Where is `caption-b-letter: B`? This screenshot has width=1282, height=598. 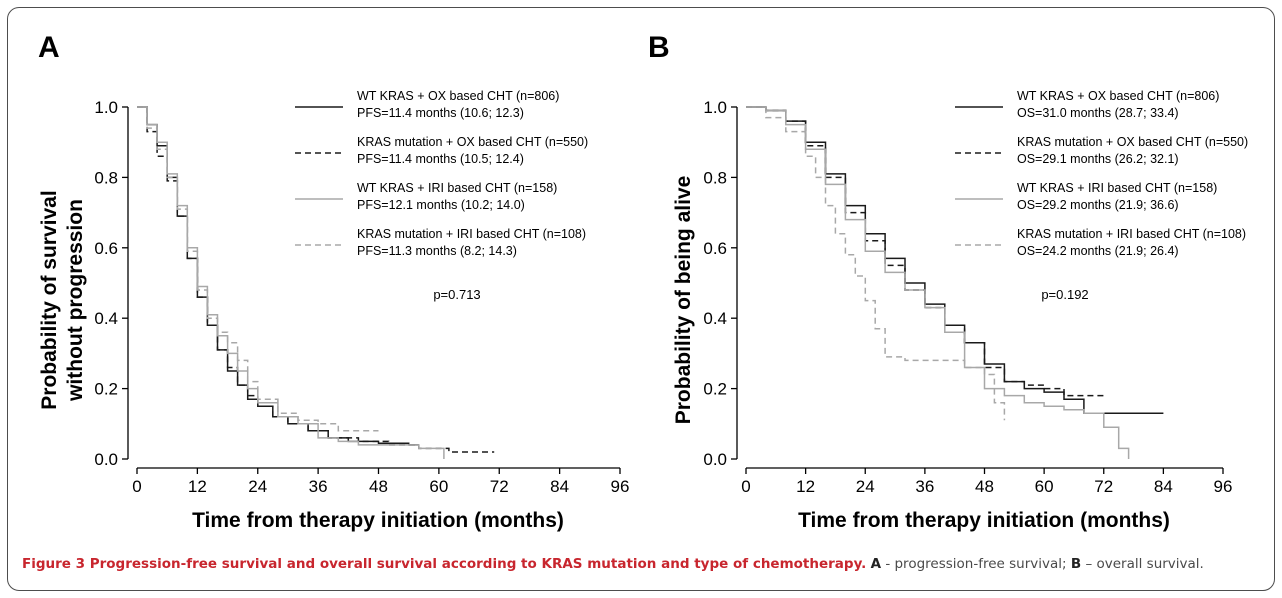 caption-b-letter: B is located at coordinates (1076, 564).